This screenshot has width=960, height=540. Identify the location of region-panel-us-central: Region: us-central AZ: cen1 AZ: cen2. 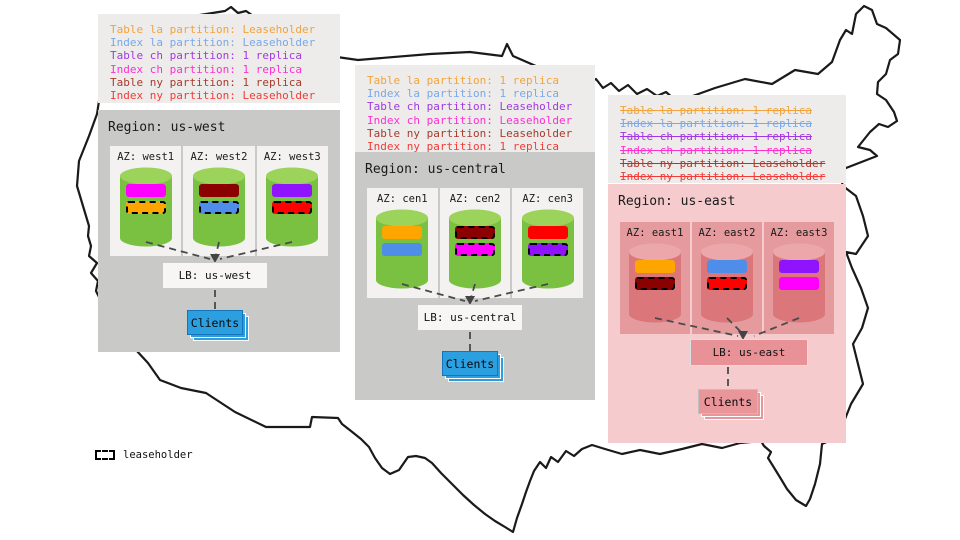
(475, 276).